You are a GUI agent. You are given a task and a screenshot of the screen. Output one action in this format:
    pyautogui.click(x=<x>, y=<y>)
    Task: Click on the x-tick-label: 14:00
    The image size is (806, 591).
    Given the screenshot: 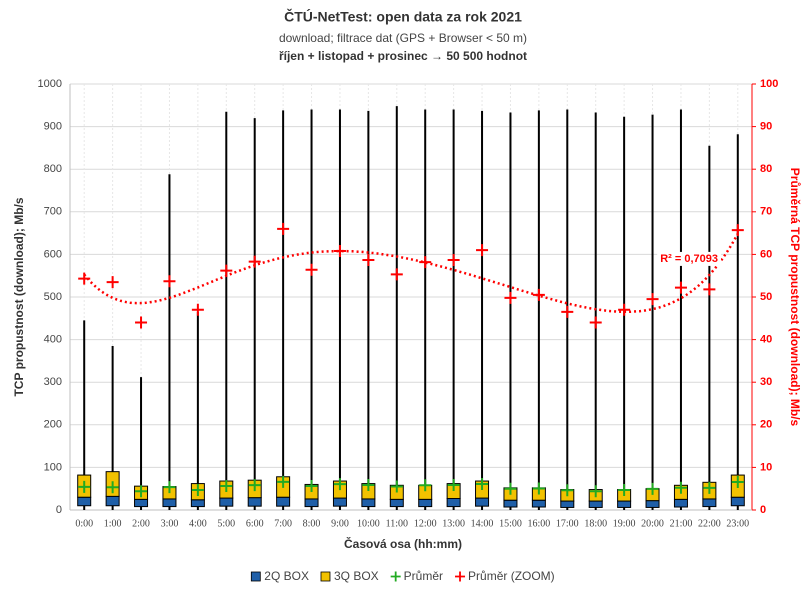 What is the action you would take?
    pyautogui.click(x=482, y=523)
    